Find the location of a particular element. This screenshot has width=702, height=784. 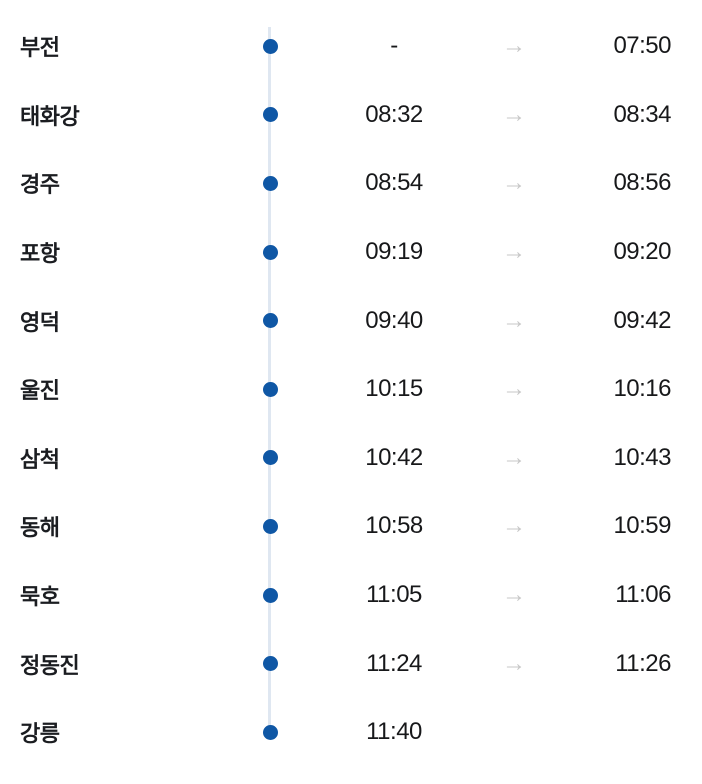

station-name: 삼척 is located at coordinates (40, 459).